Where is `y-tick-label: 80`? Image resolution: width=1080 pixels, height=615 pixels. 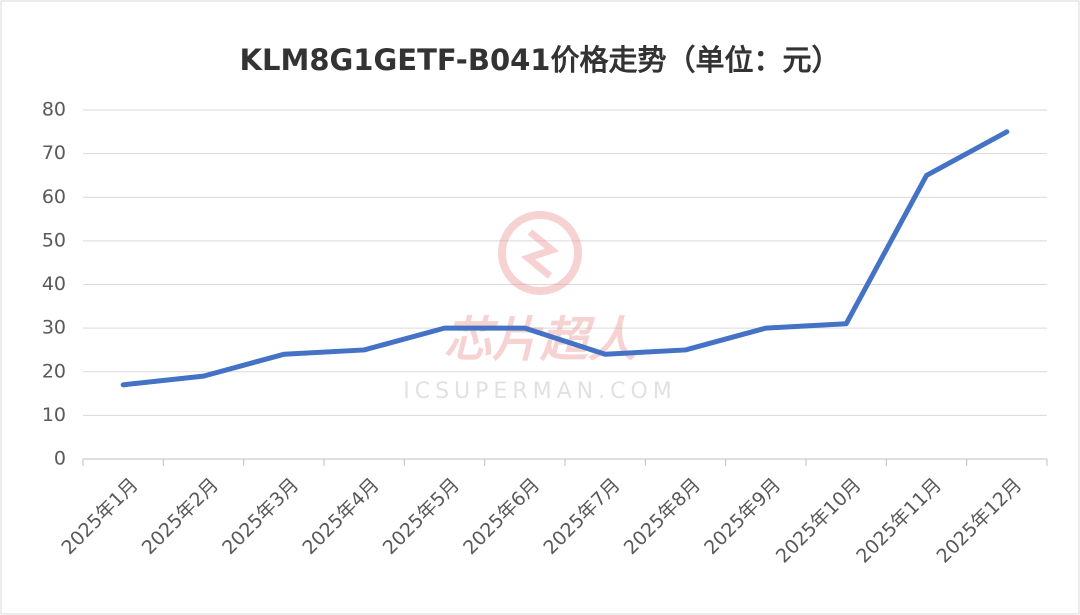
y-tick-label: 80 is located at coordinates (54, 110).